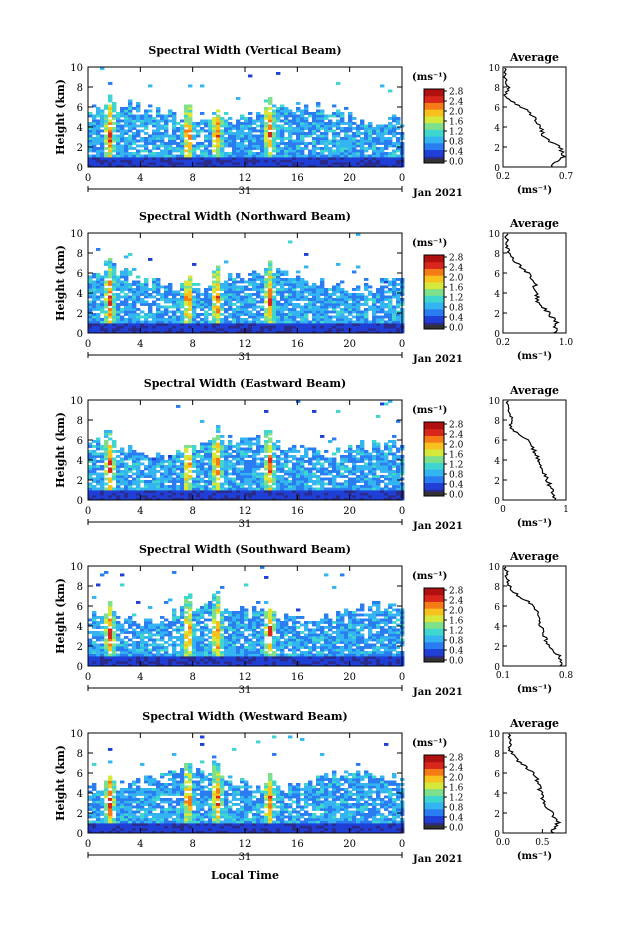 This screenshot has height=929, width=620. Describe the element at coordinates (80, 274) in the screenshot. I see `y-tick-label: 6` at that location.